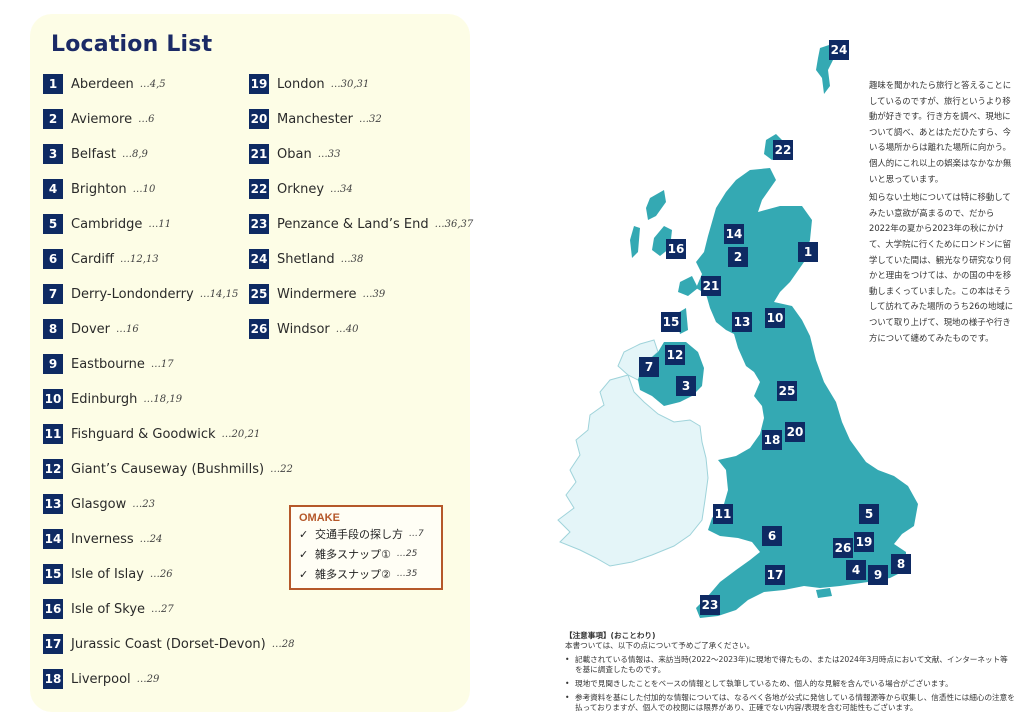  I want to click on location-pages: …22, so click(281, 469).